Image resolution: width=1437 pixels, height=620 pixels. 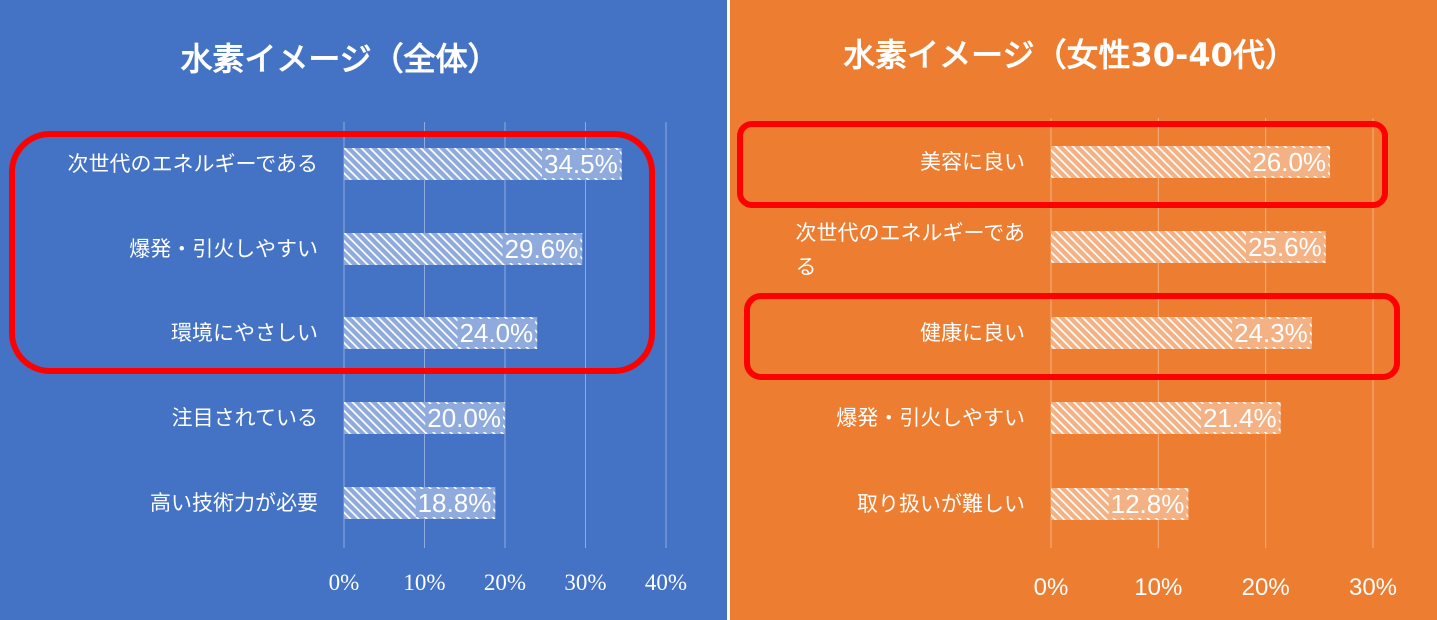 I want to click on highlight-frame-beauty, so click(x=1062, y=164).